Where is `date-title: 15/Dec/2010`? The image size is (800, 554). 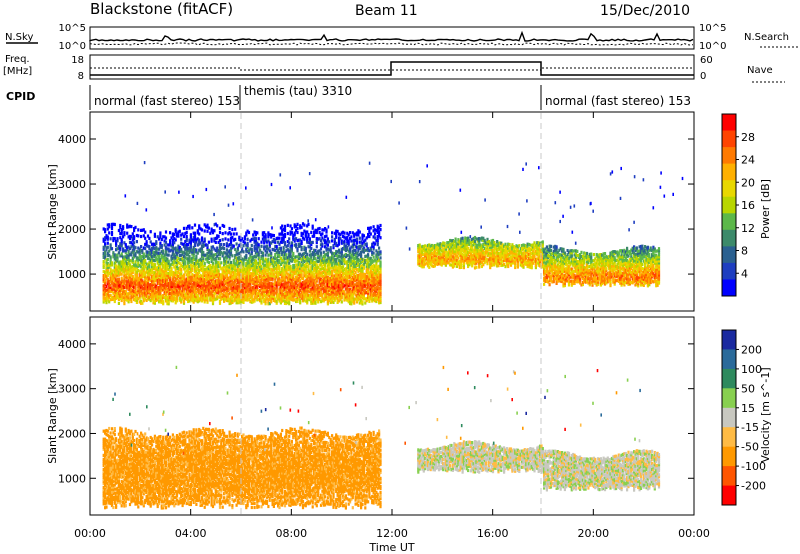
date-title: 15/Dec/2010 is located at coordinates (645, 11).